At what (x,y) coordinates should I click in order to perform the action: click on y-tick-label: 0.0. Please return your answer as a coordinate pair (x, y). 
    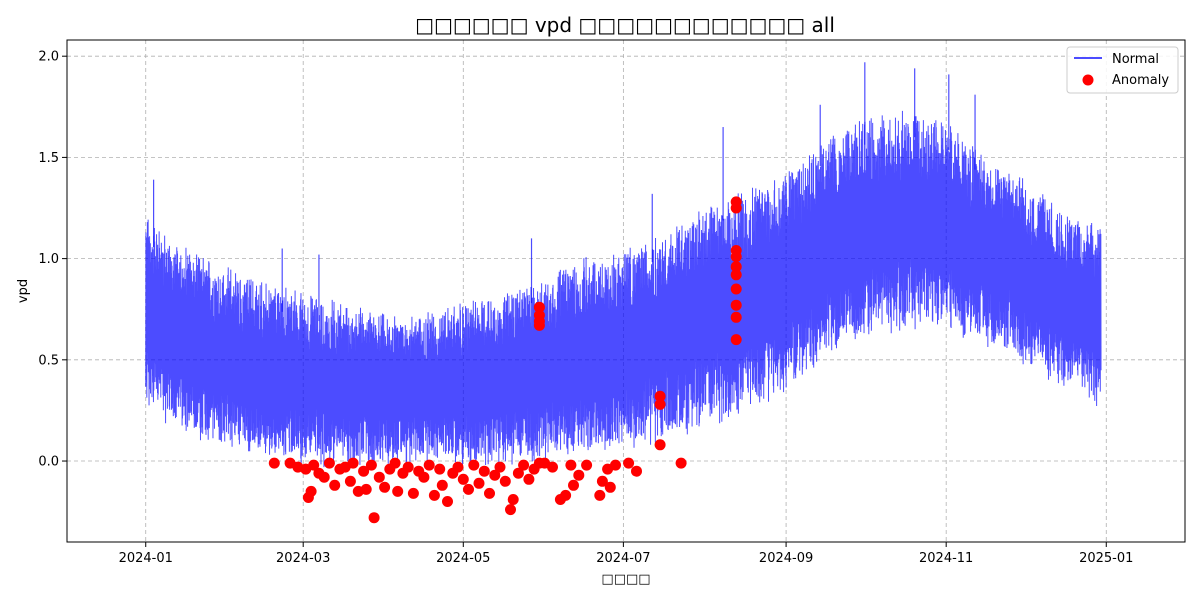
    Looking at the image, I should click on (48, 462).